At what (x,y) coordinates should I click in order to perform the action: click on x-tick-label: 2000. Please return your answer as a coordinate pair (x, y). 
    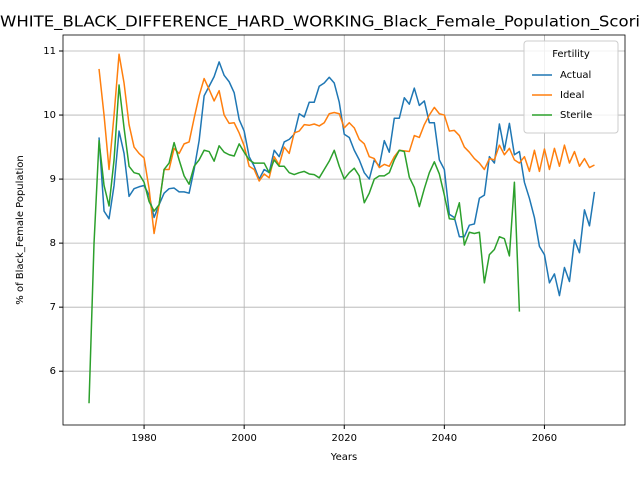
    Looking at the image, I should click on (243, 438).